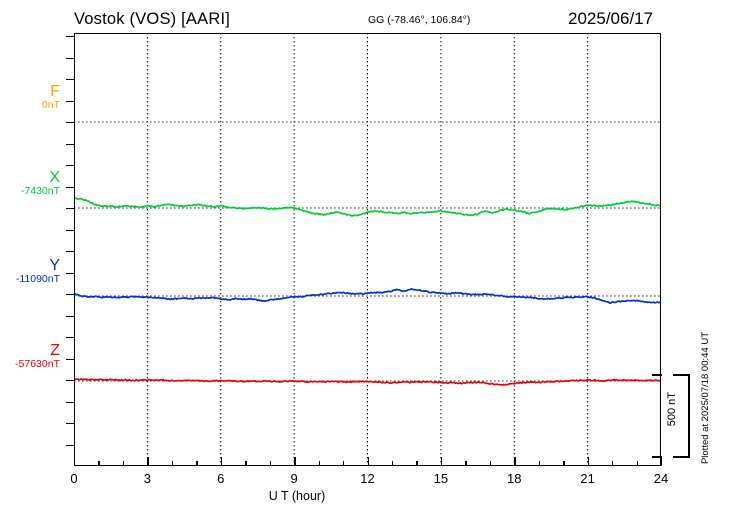  Describe the element at coordinates (672, 409) in the screenshot. I see `scale-bar-label: 500 nT` at that location.